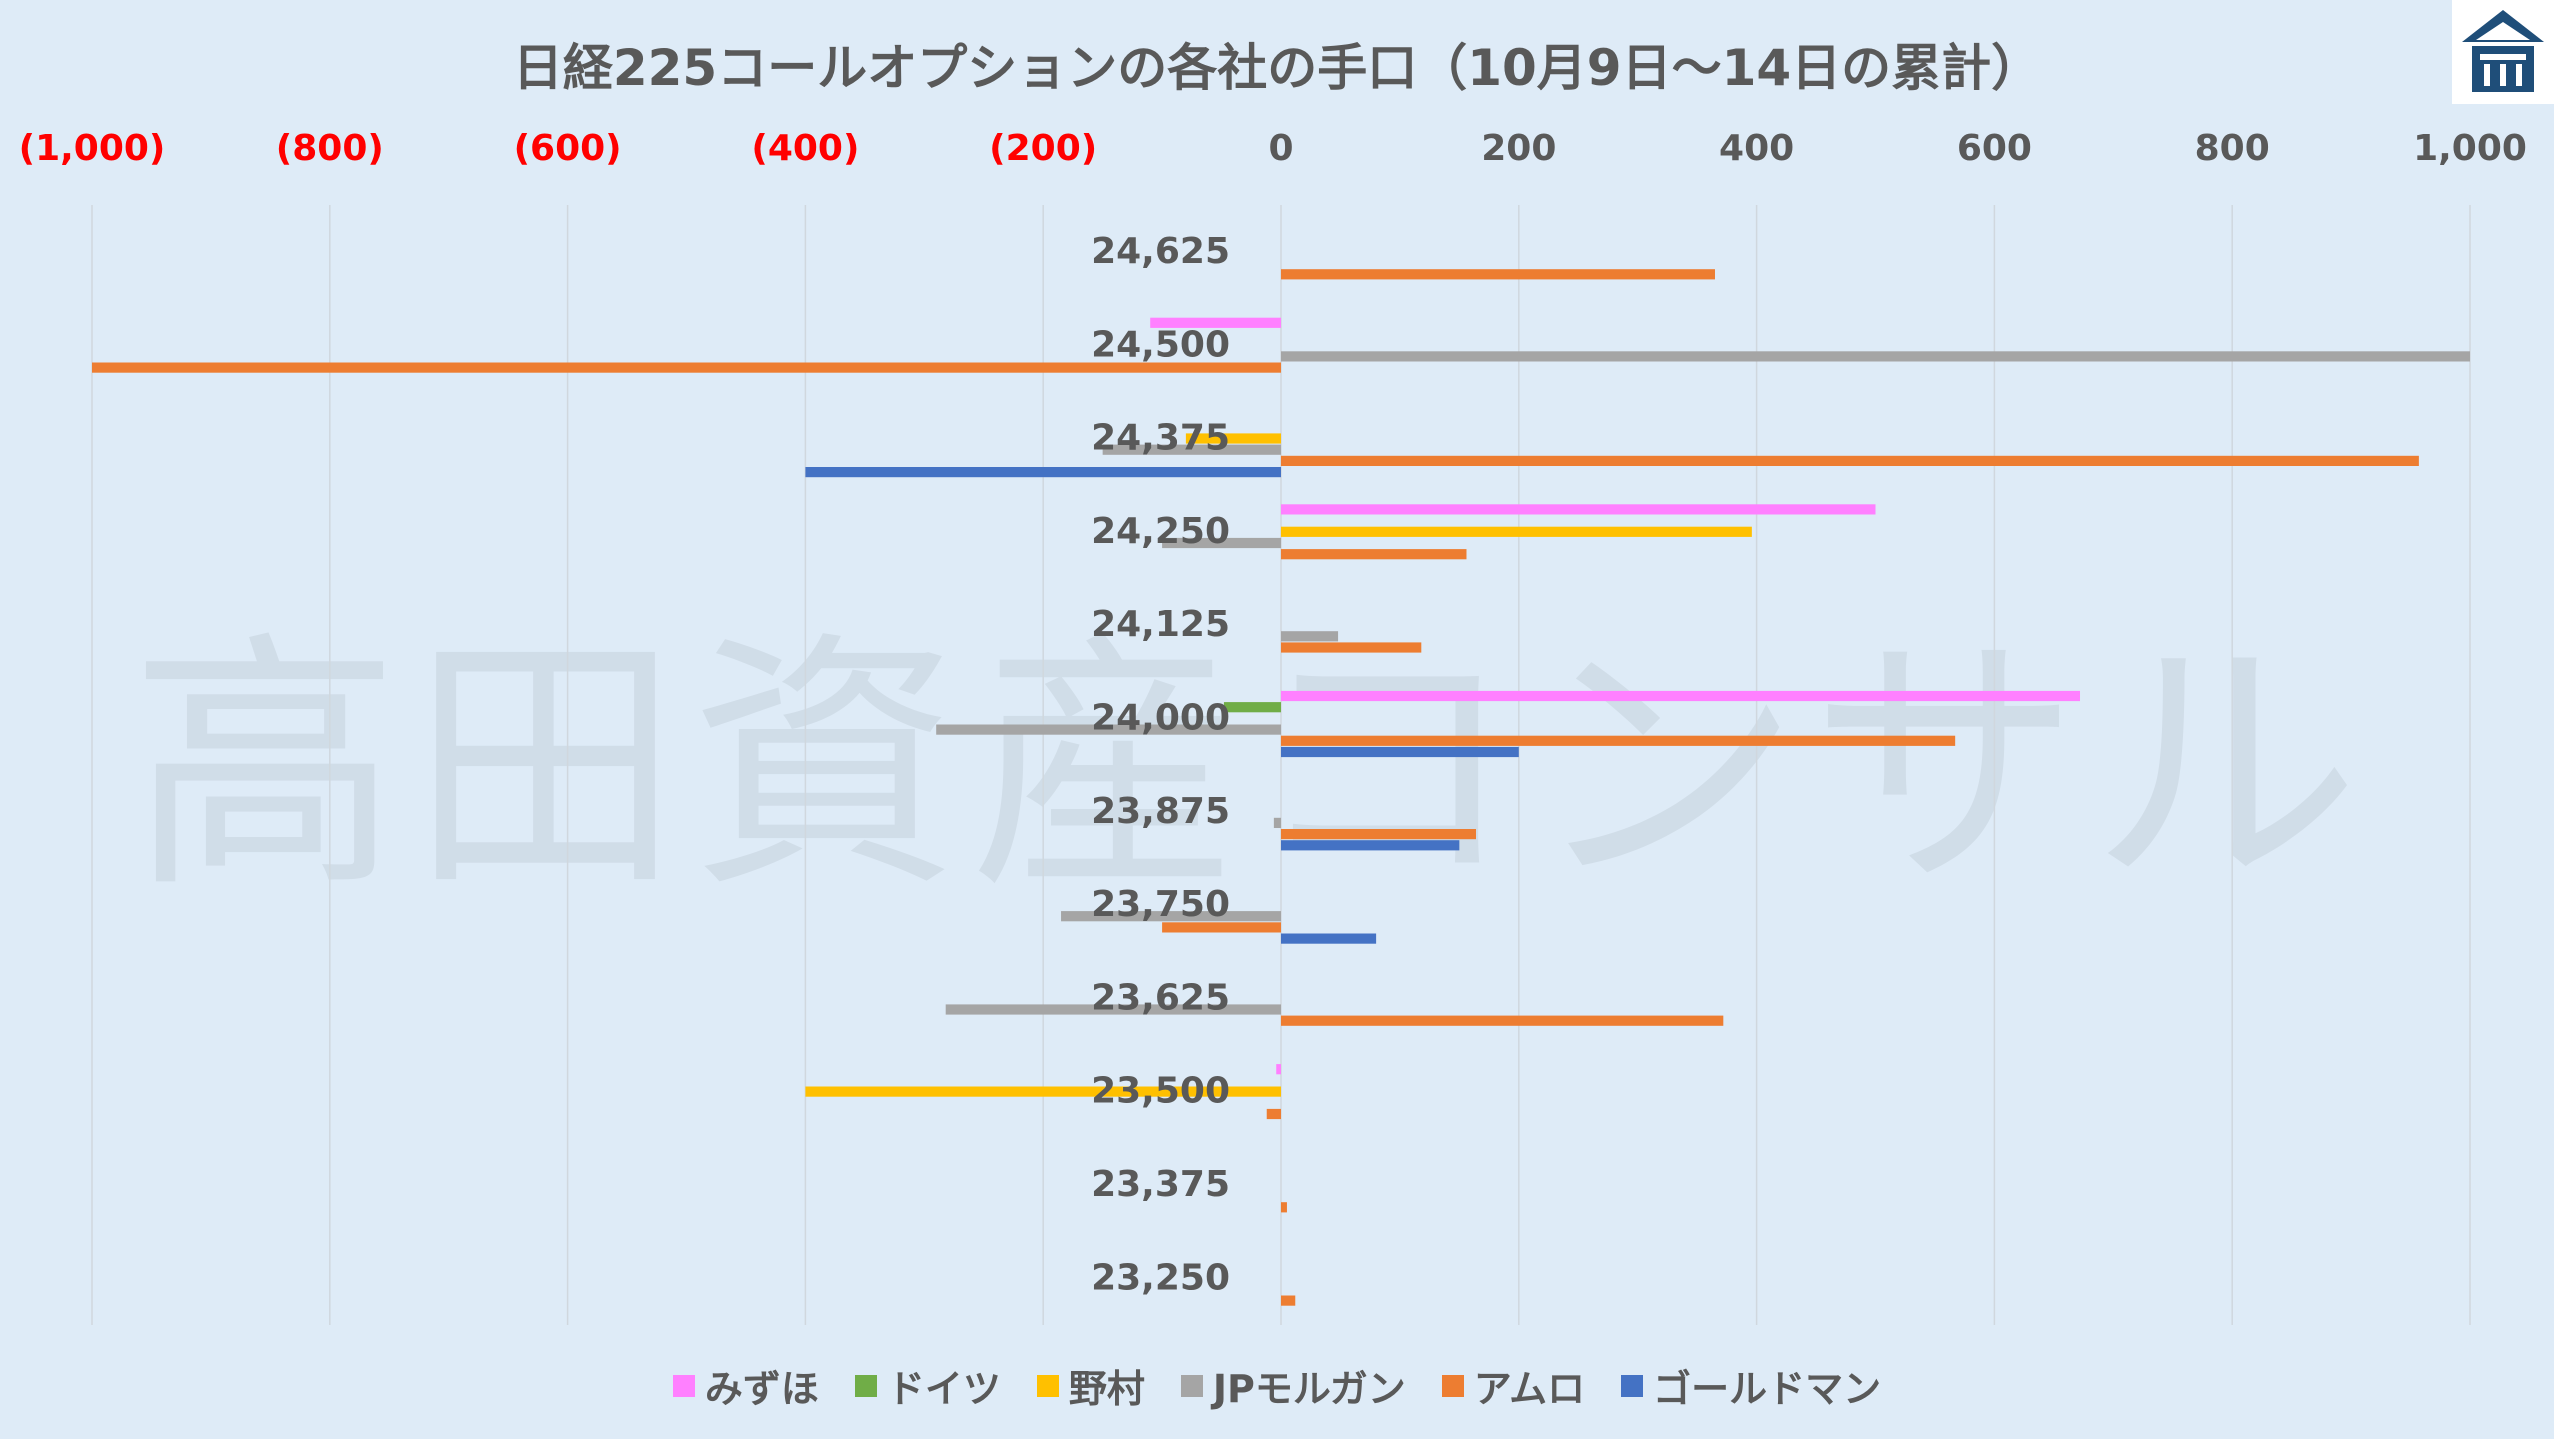 This screenshot has width=2554, height=1439. What do you see at coordinates (1106, 1389) in the screenshot?
I see `legend-label: 野村` at bounding box center [1106, 1389].